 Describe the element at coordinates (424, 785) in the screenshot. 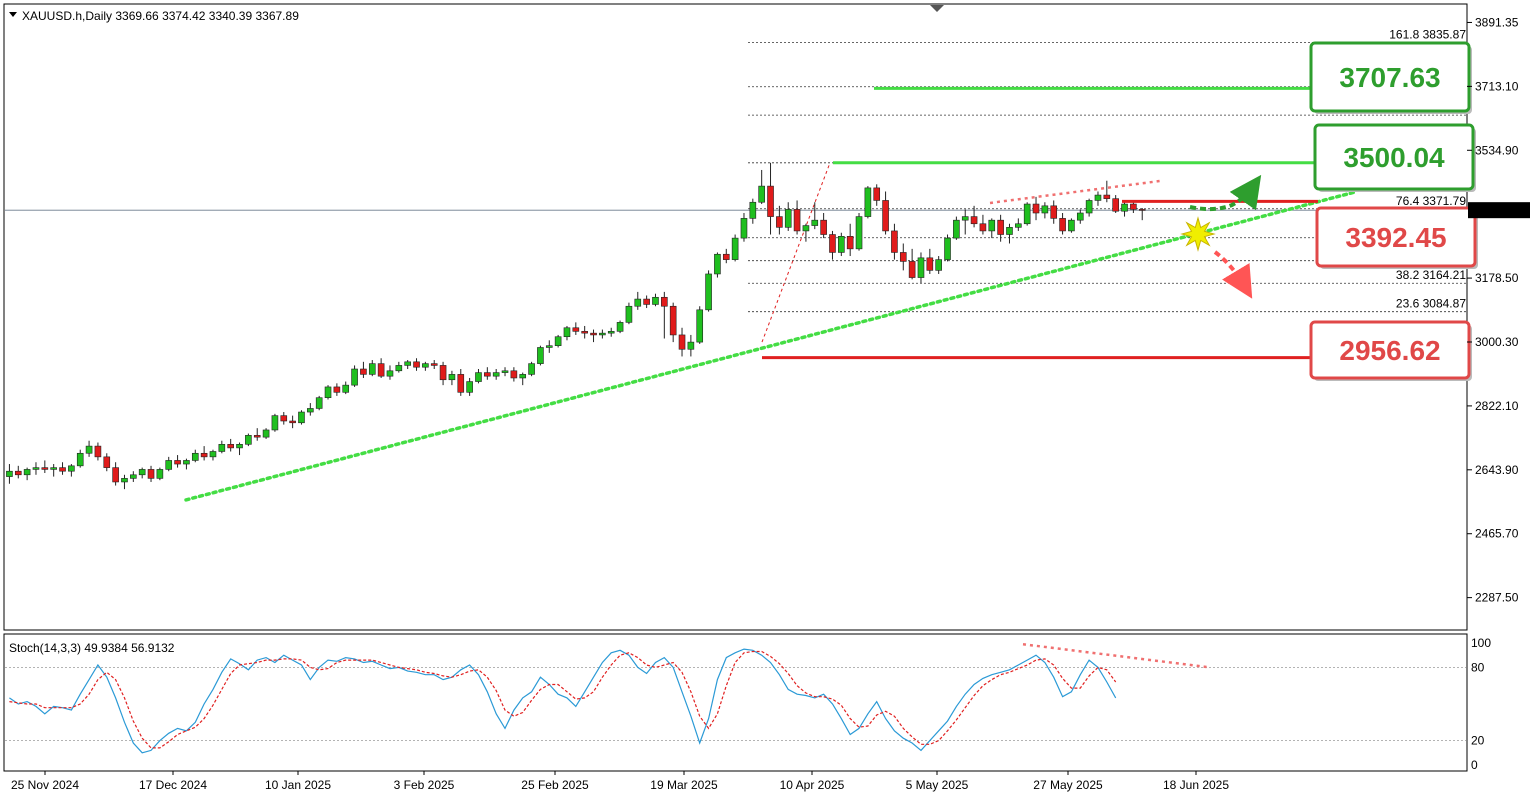

I see `x-tick-label: 3 Feb 2025` at that location.